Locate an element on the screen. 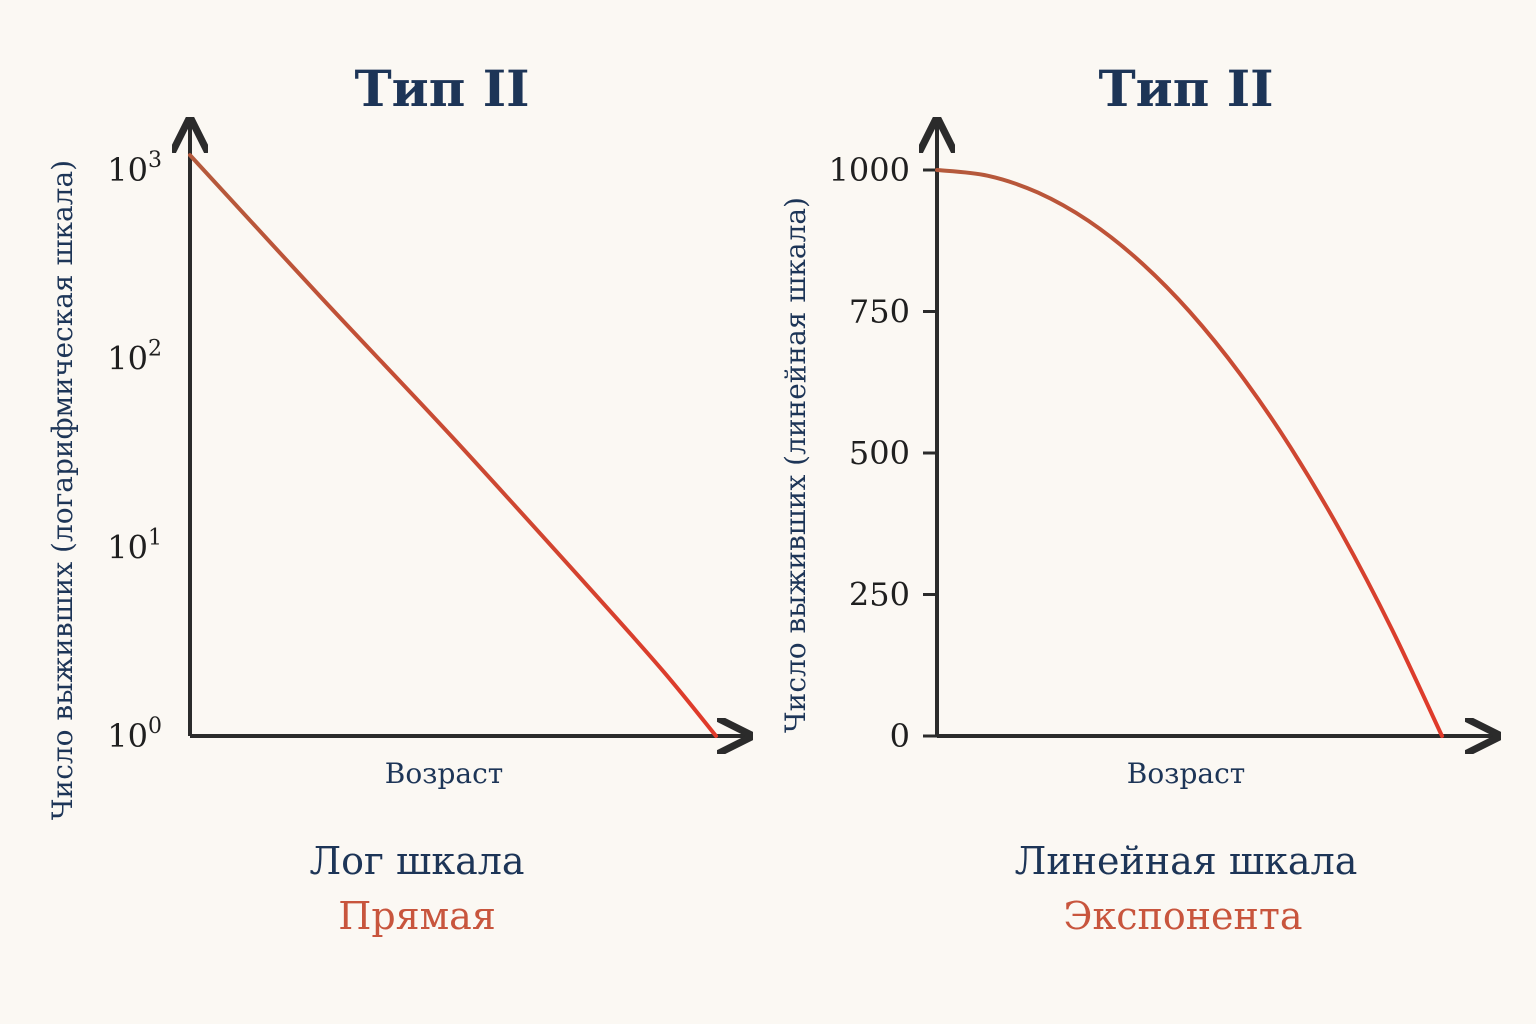  caption-scale: Лог шкала is located at coordinates (416, 861).